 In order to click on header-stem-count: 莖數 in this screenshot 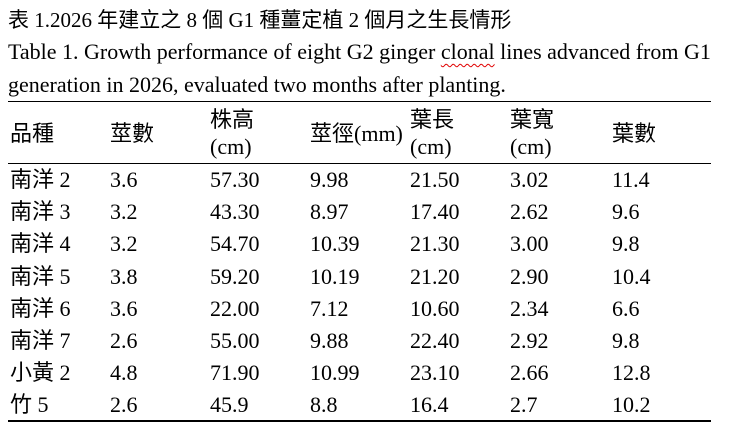, I will do `click(132, 133)`.